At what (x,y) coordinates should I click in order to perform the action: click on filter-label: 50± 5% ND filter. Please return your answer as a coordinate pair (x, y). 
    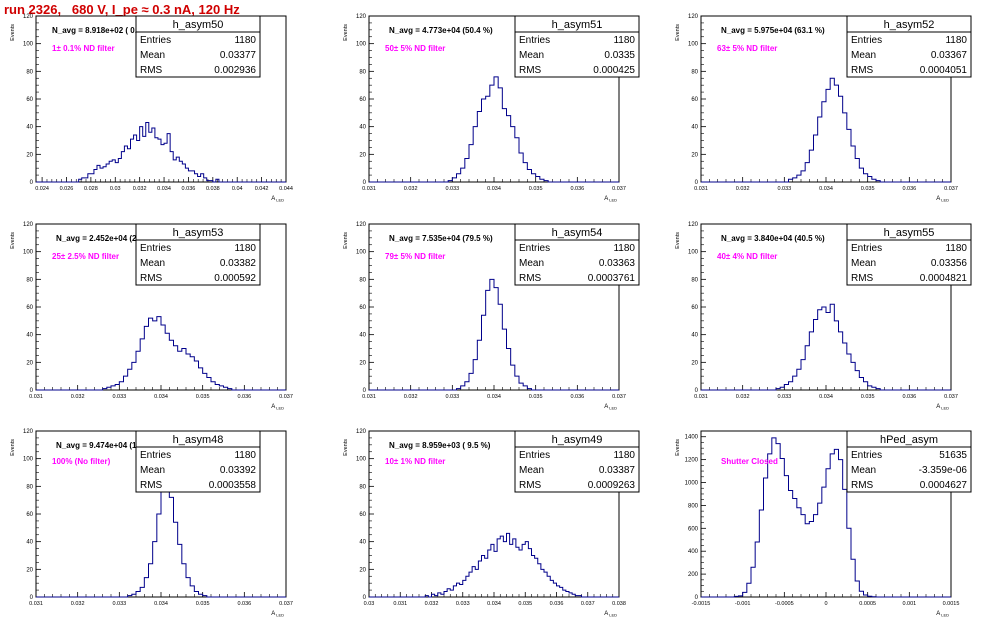
    Looking at the image, I should click on (415, 48).